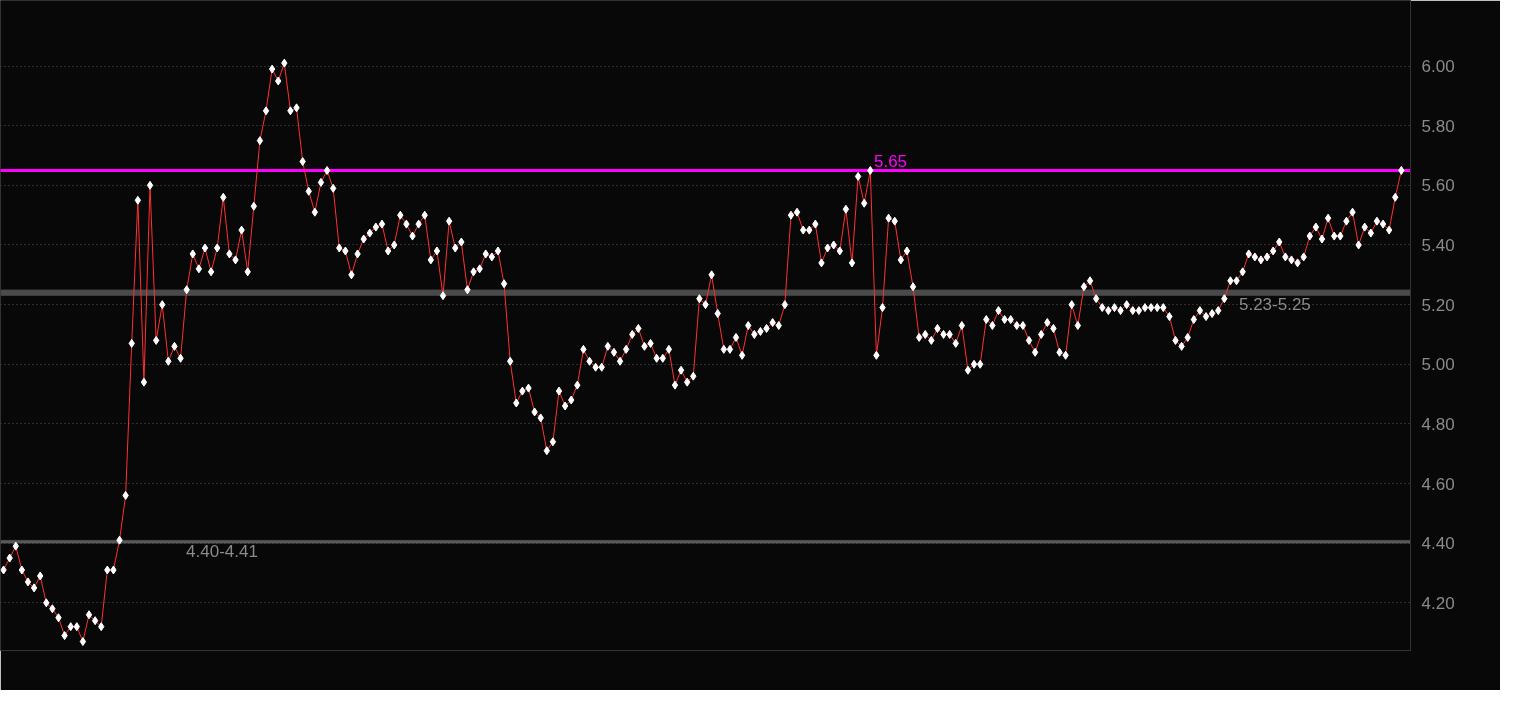  What do you see at coordinates (1274, 304) in the screenshot?
I see `band-label: 5.23-5.25` at bounding box center [1274, 304].